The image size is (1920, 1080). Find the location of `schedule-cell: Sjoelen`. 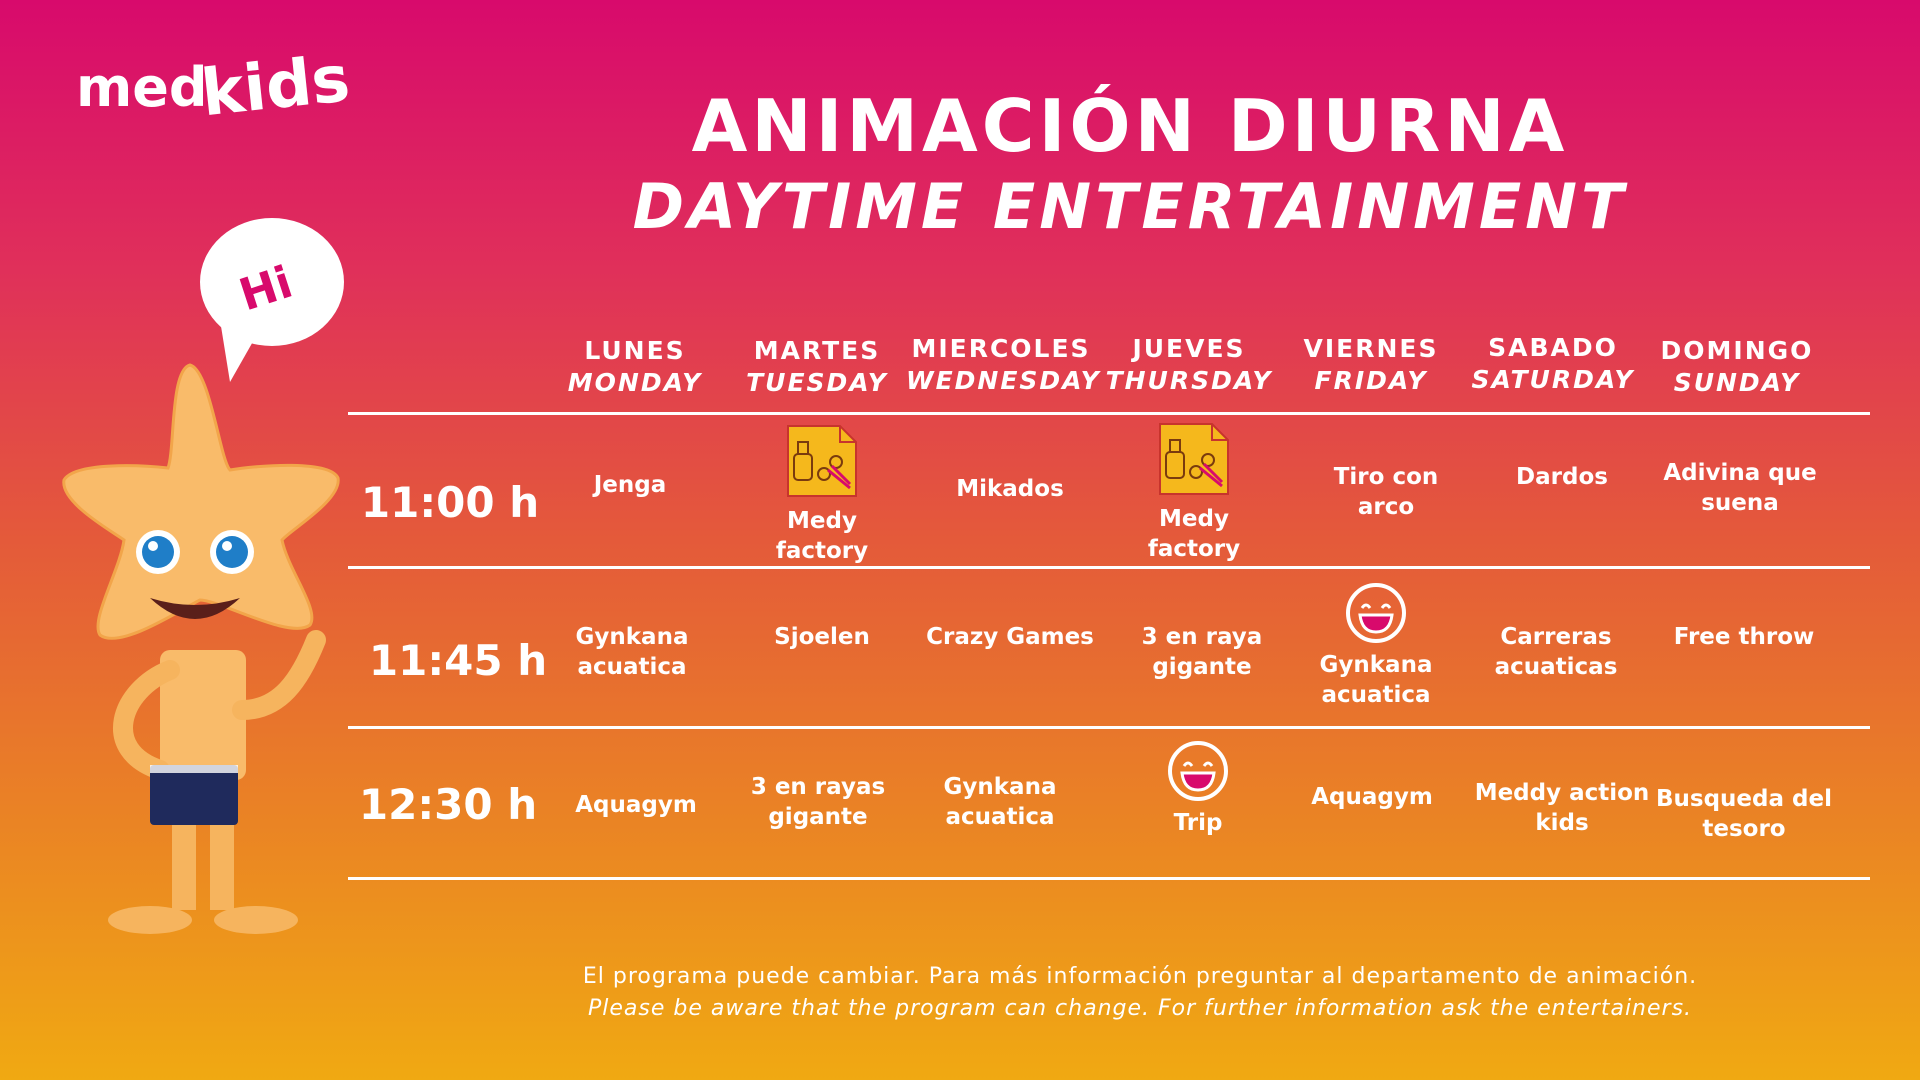

schedule-cell: Sjoelen is located at coordinates (822, 637).